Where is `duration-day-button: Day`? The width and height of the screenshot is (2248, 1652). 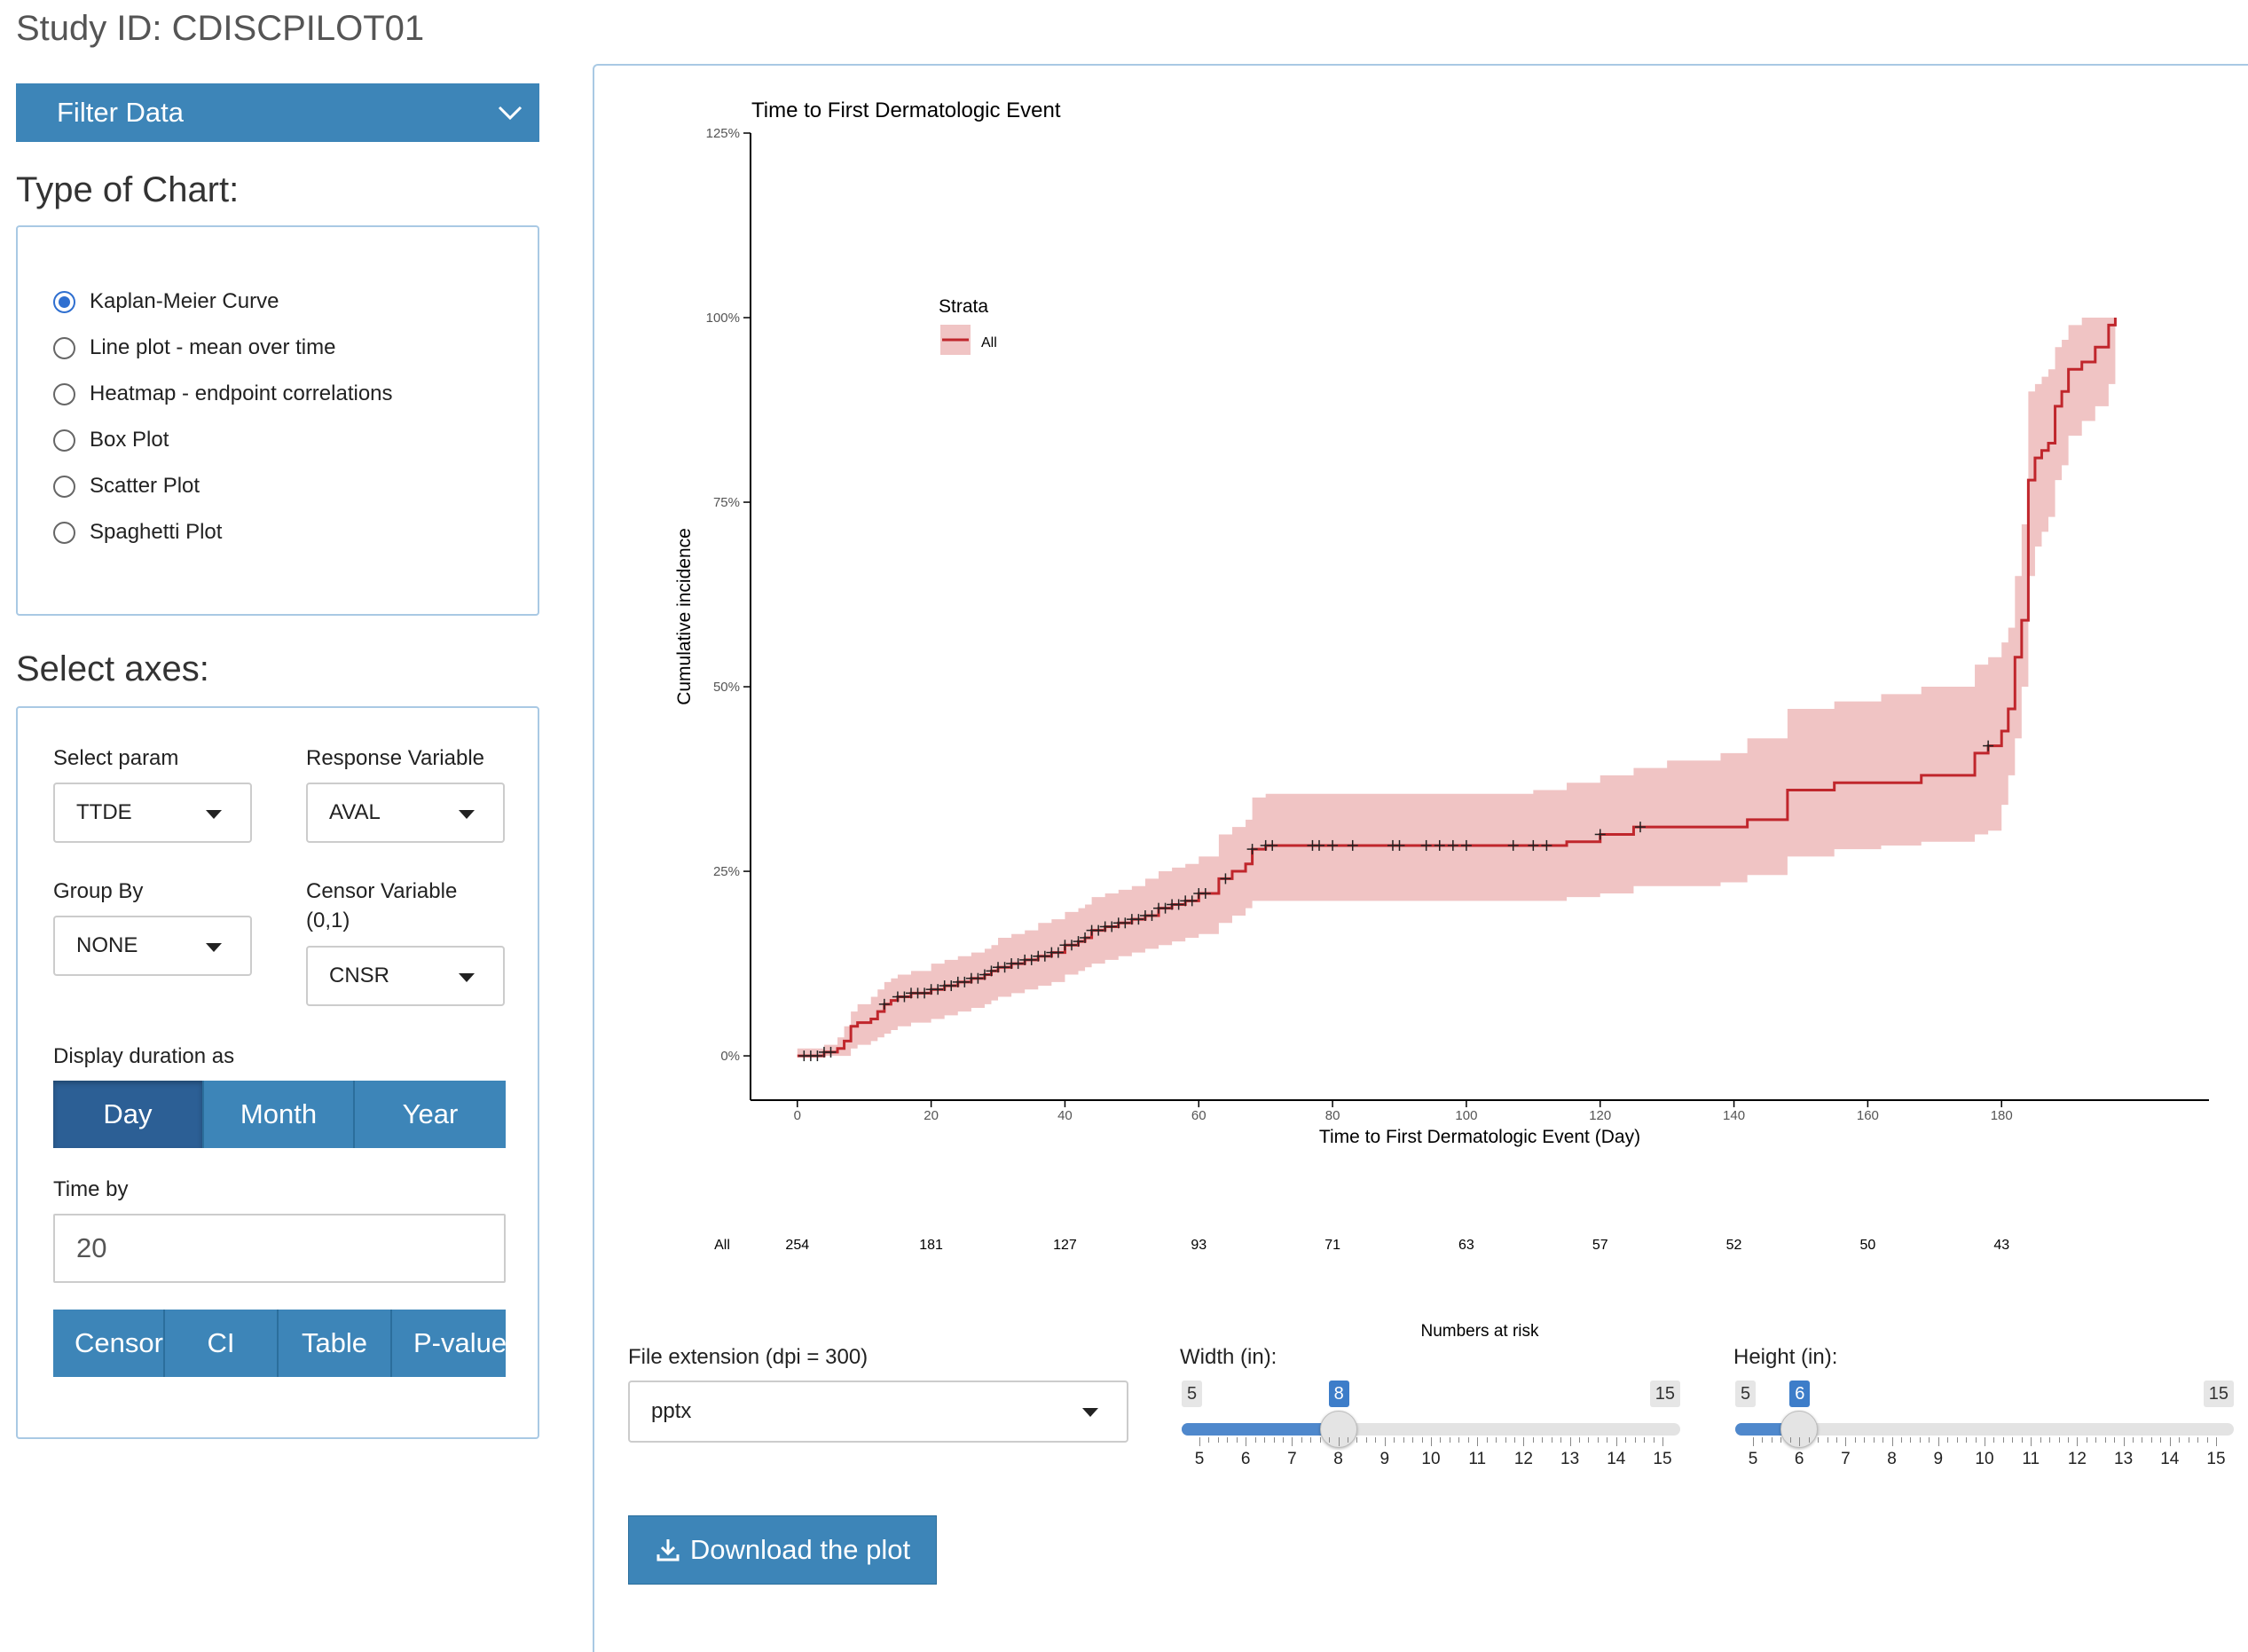 duration-day-button: Day is located at coordinates (128, 1114).